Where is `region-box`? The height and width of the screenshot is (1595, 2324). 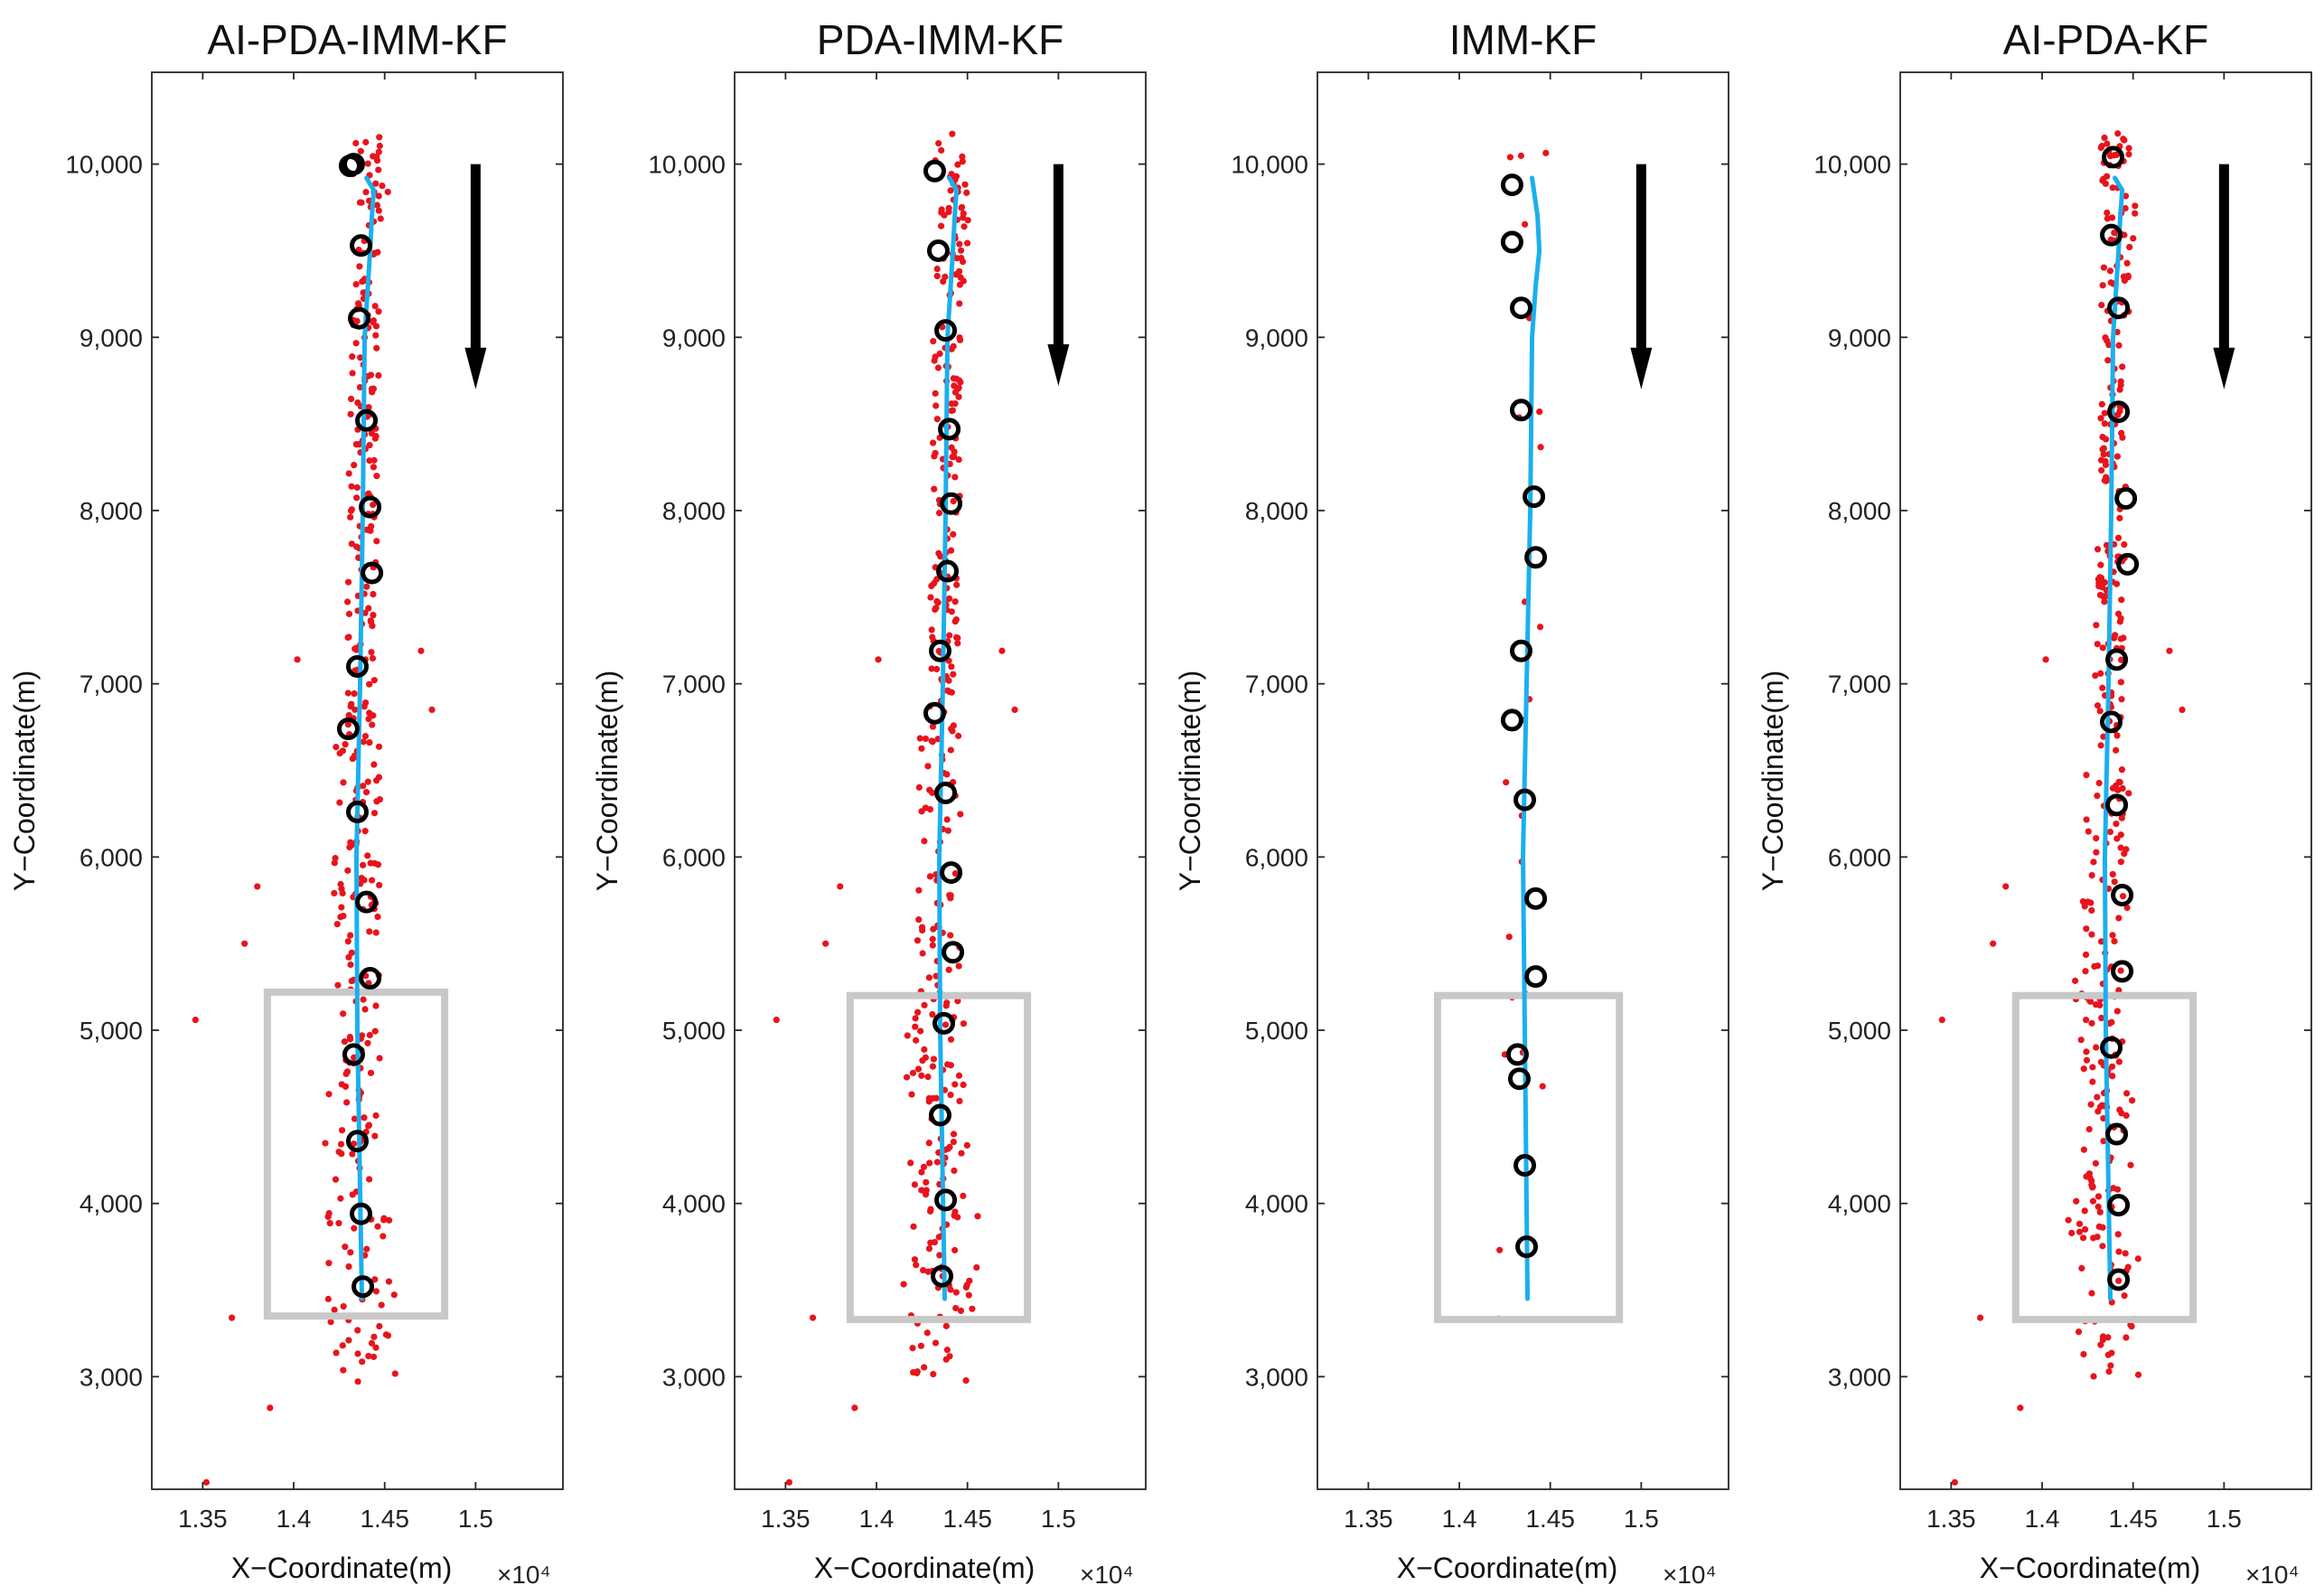 region-box is located at coordinates (1528, 1157).